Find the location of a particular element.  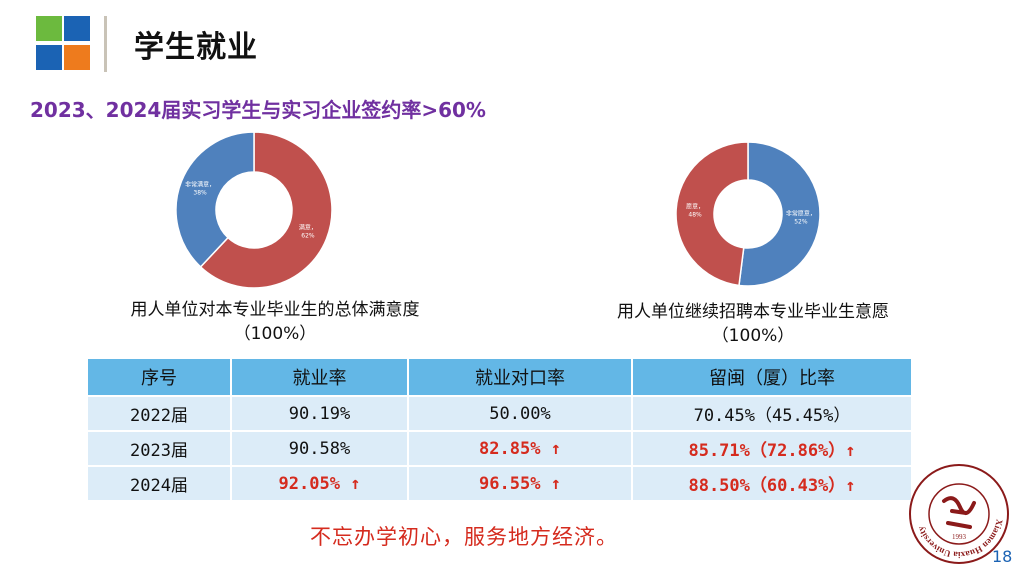

table-row: 2023届 90.58% 82.85% ↑ 85.71%（72.86%）↑ is located at coordinates (499, 448).